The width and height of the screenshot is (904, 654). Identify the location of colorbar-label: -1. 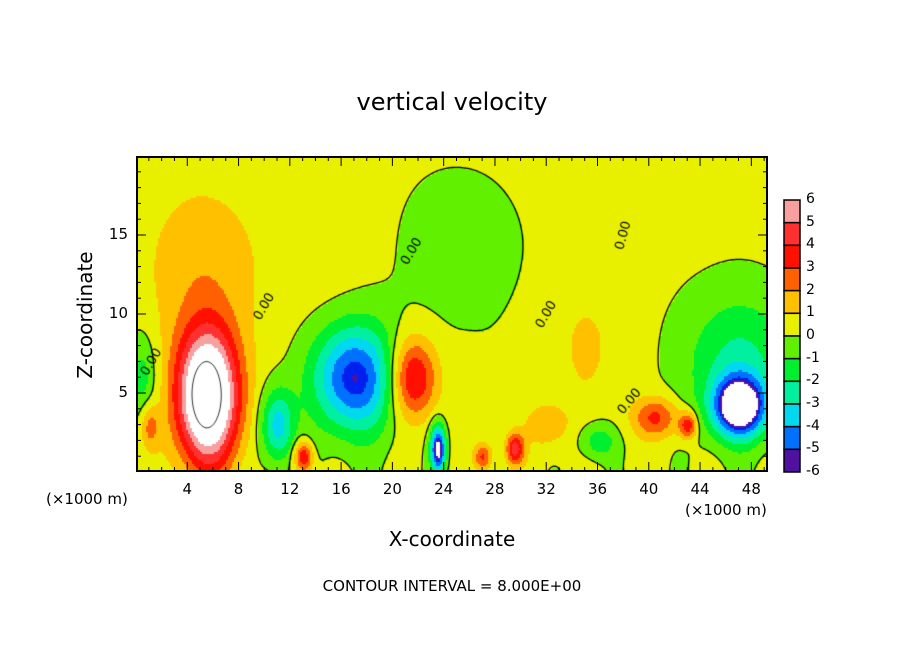
(813, 357).